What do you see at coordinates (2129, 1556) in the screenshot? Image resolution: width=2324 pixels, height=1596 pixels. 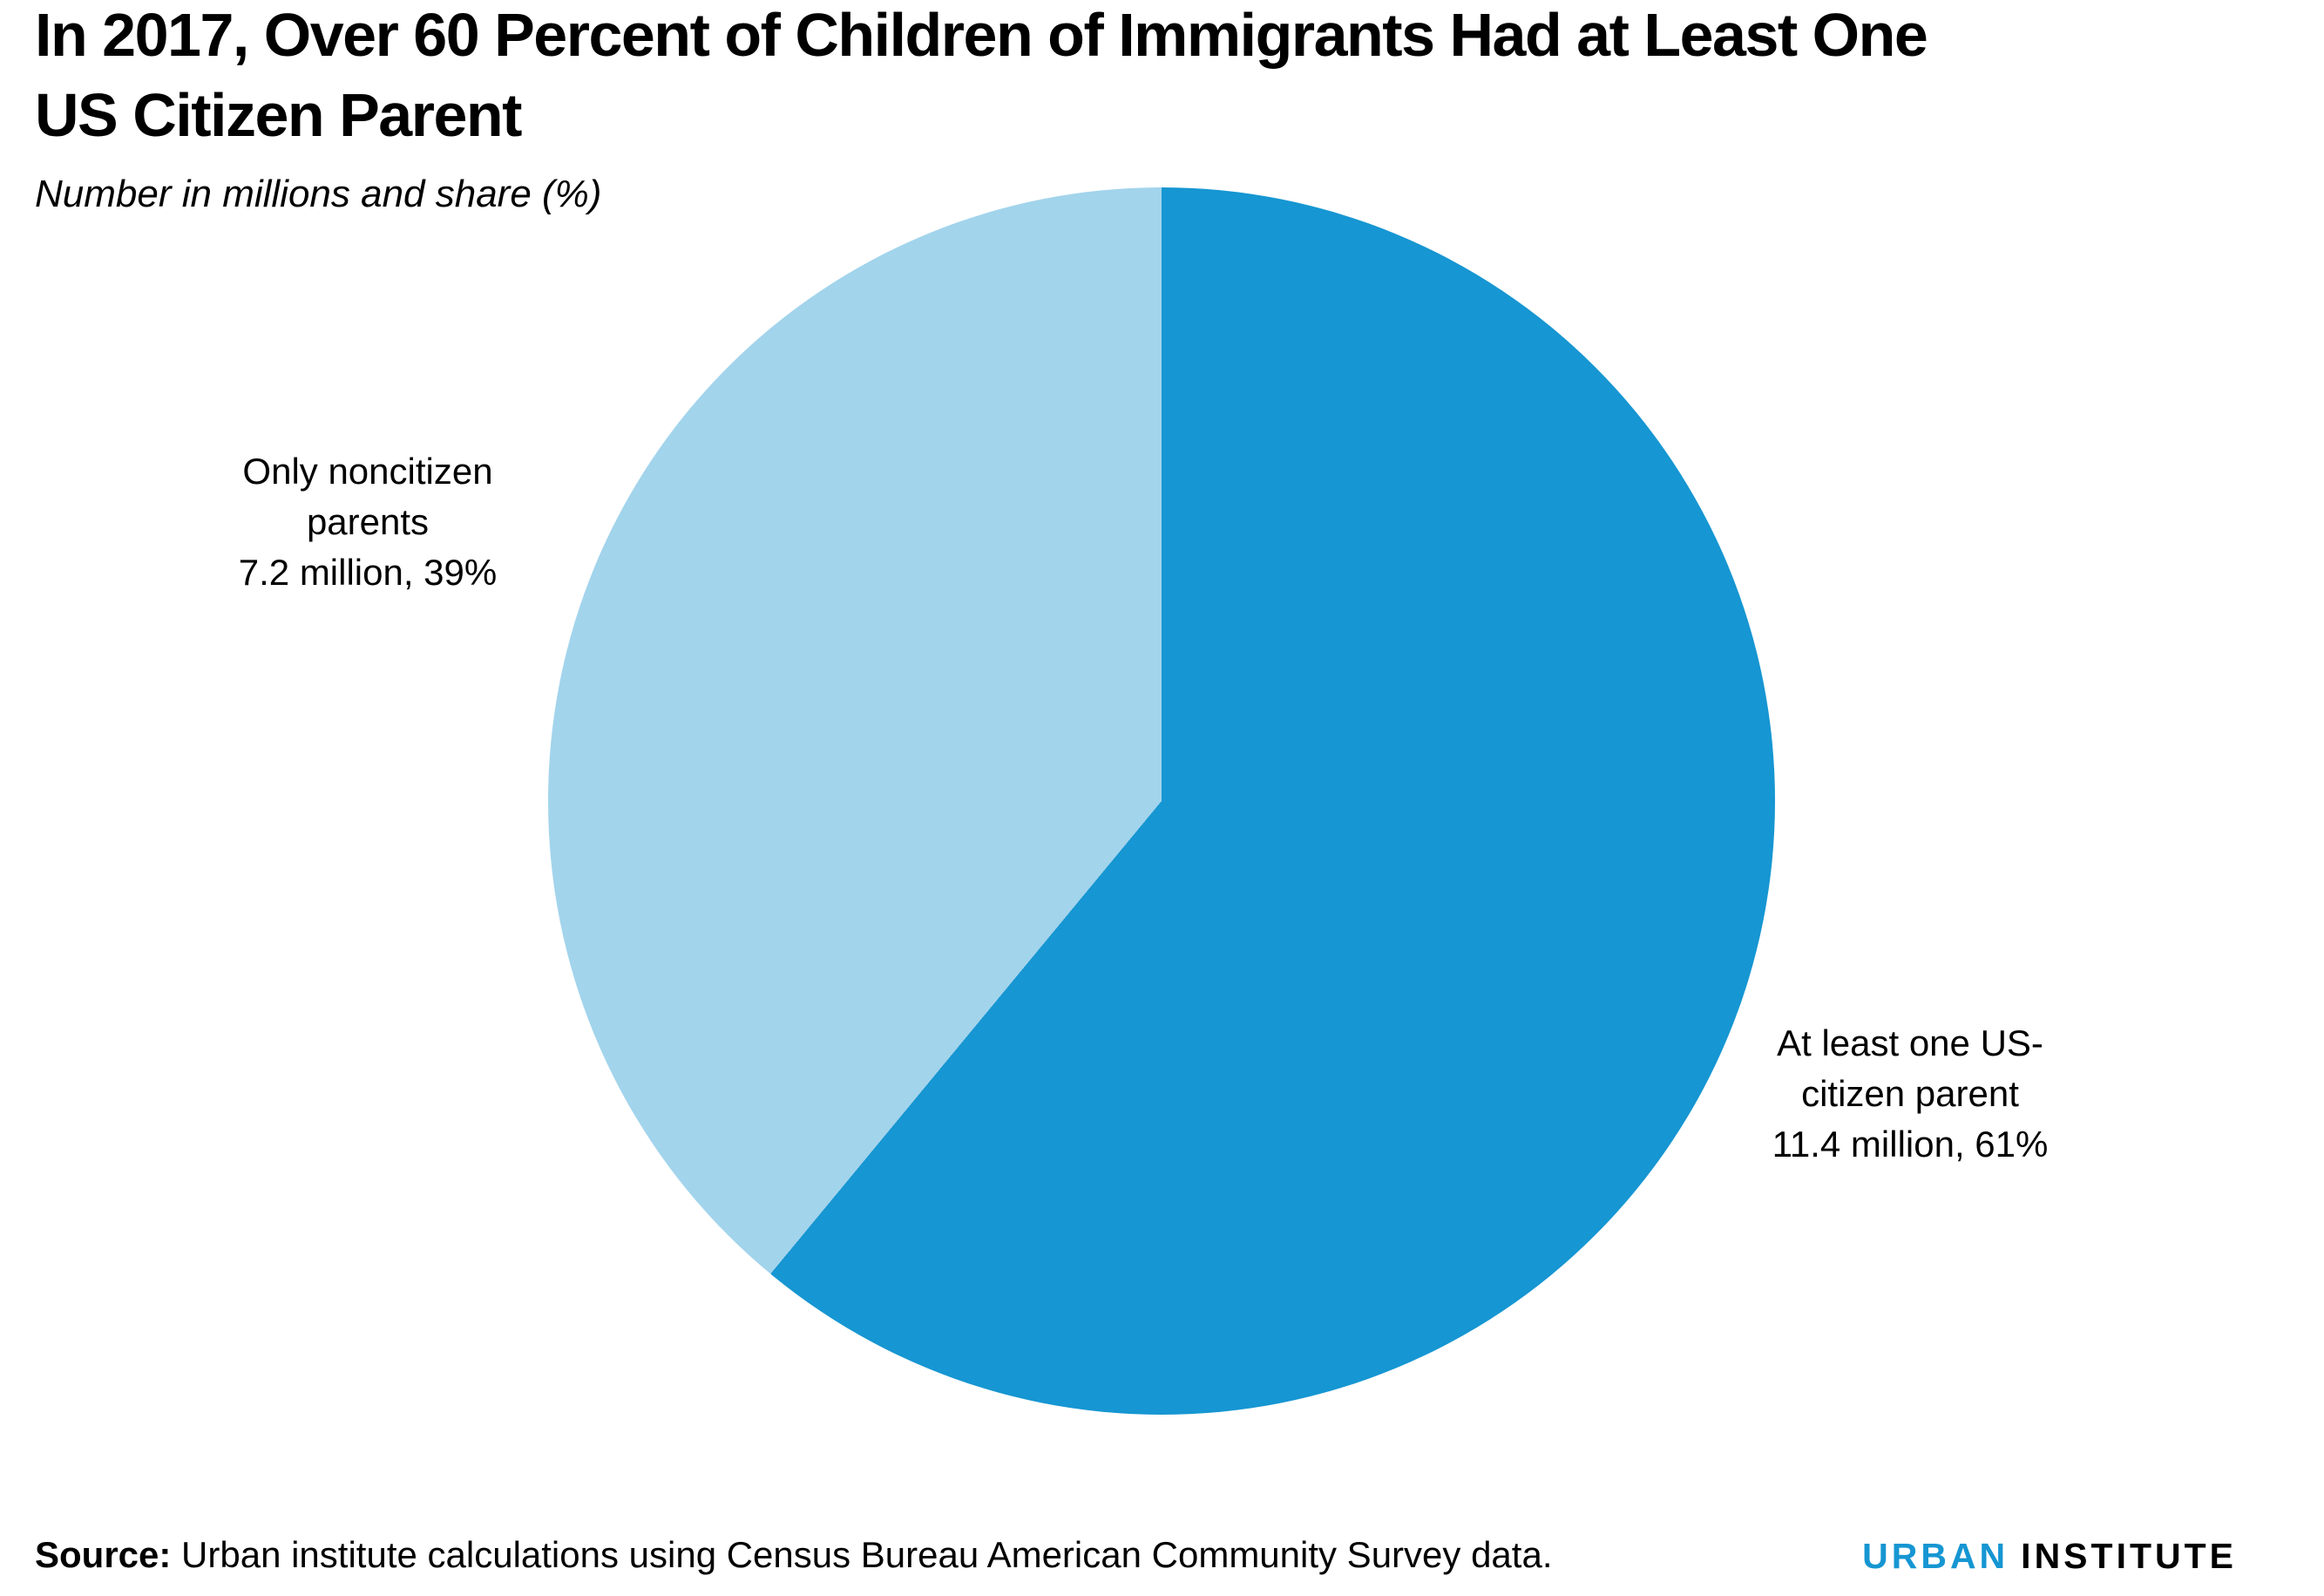 I see `logo-word-institute: INSTITUTE` at bounding box center [2129, 1556].